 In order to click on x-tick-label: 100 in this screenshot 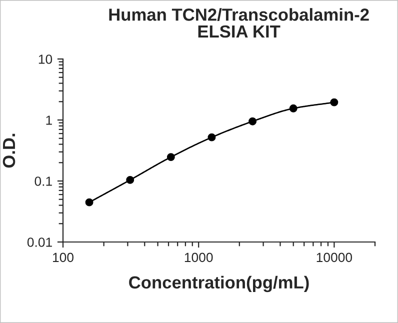, I will do `click(63, 257)`.